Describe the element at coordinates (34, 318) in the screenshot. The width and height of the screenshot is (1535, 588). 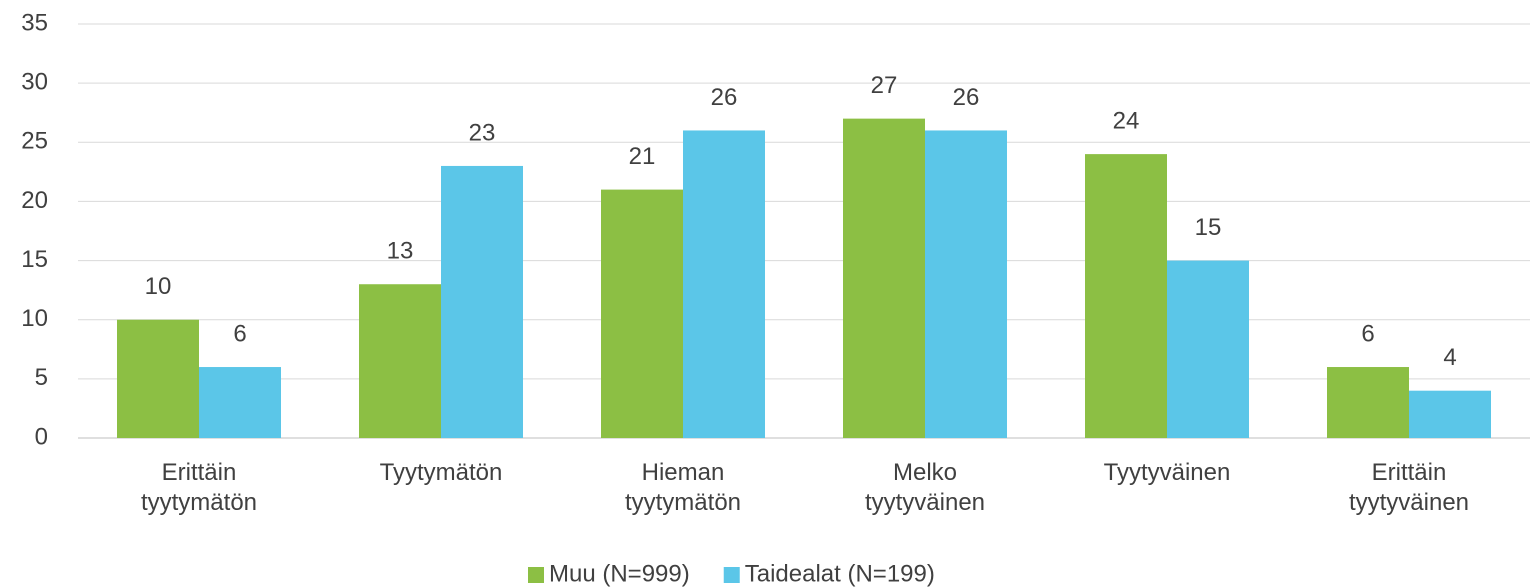
I see `y-tick-label: 10` at that location.